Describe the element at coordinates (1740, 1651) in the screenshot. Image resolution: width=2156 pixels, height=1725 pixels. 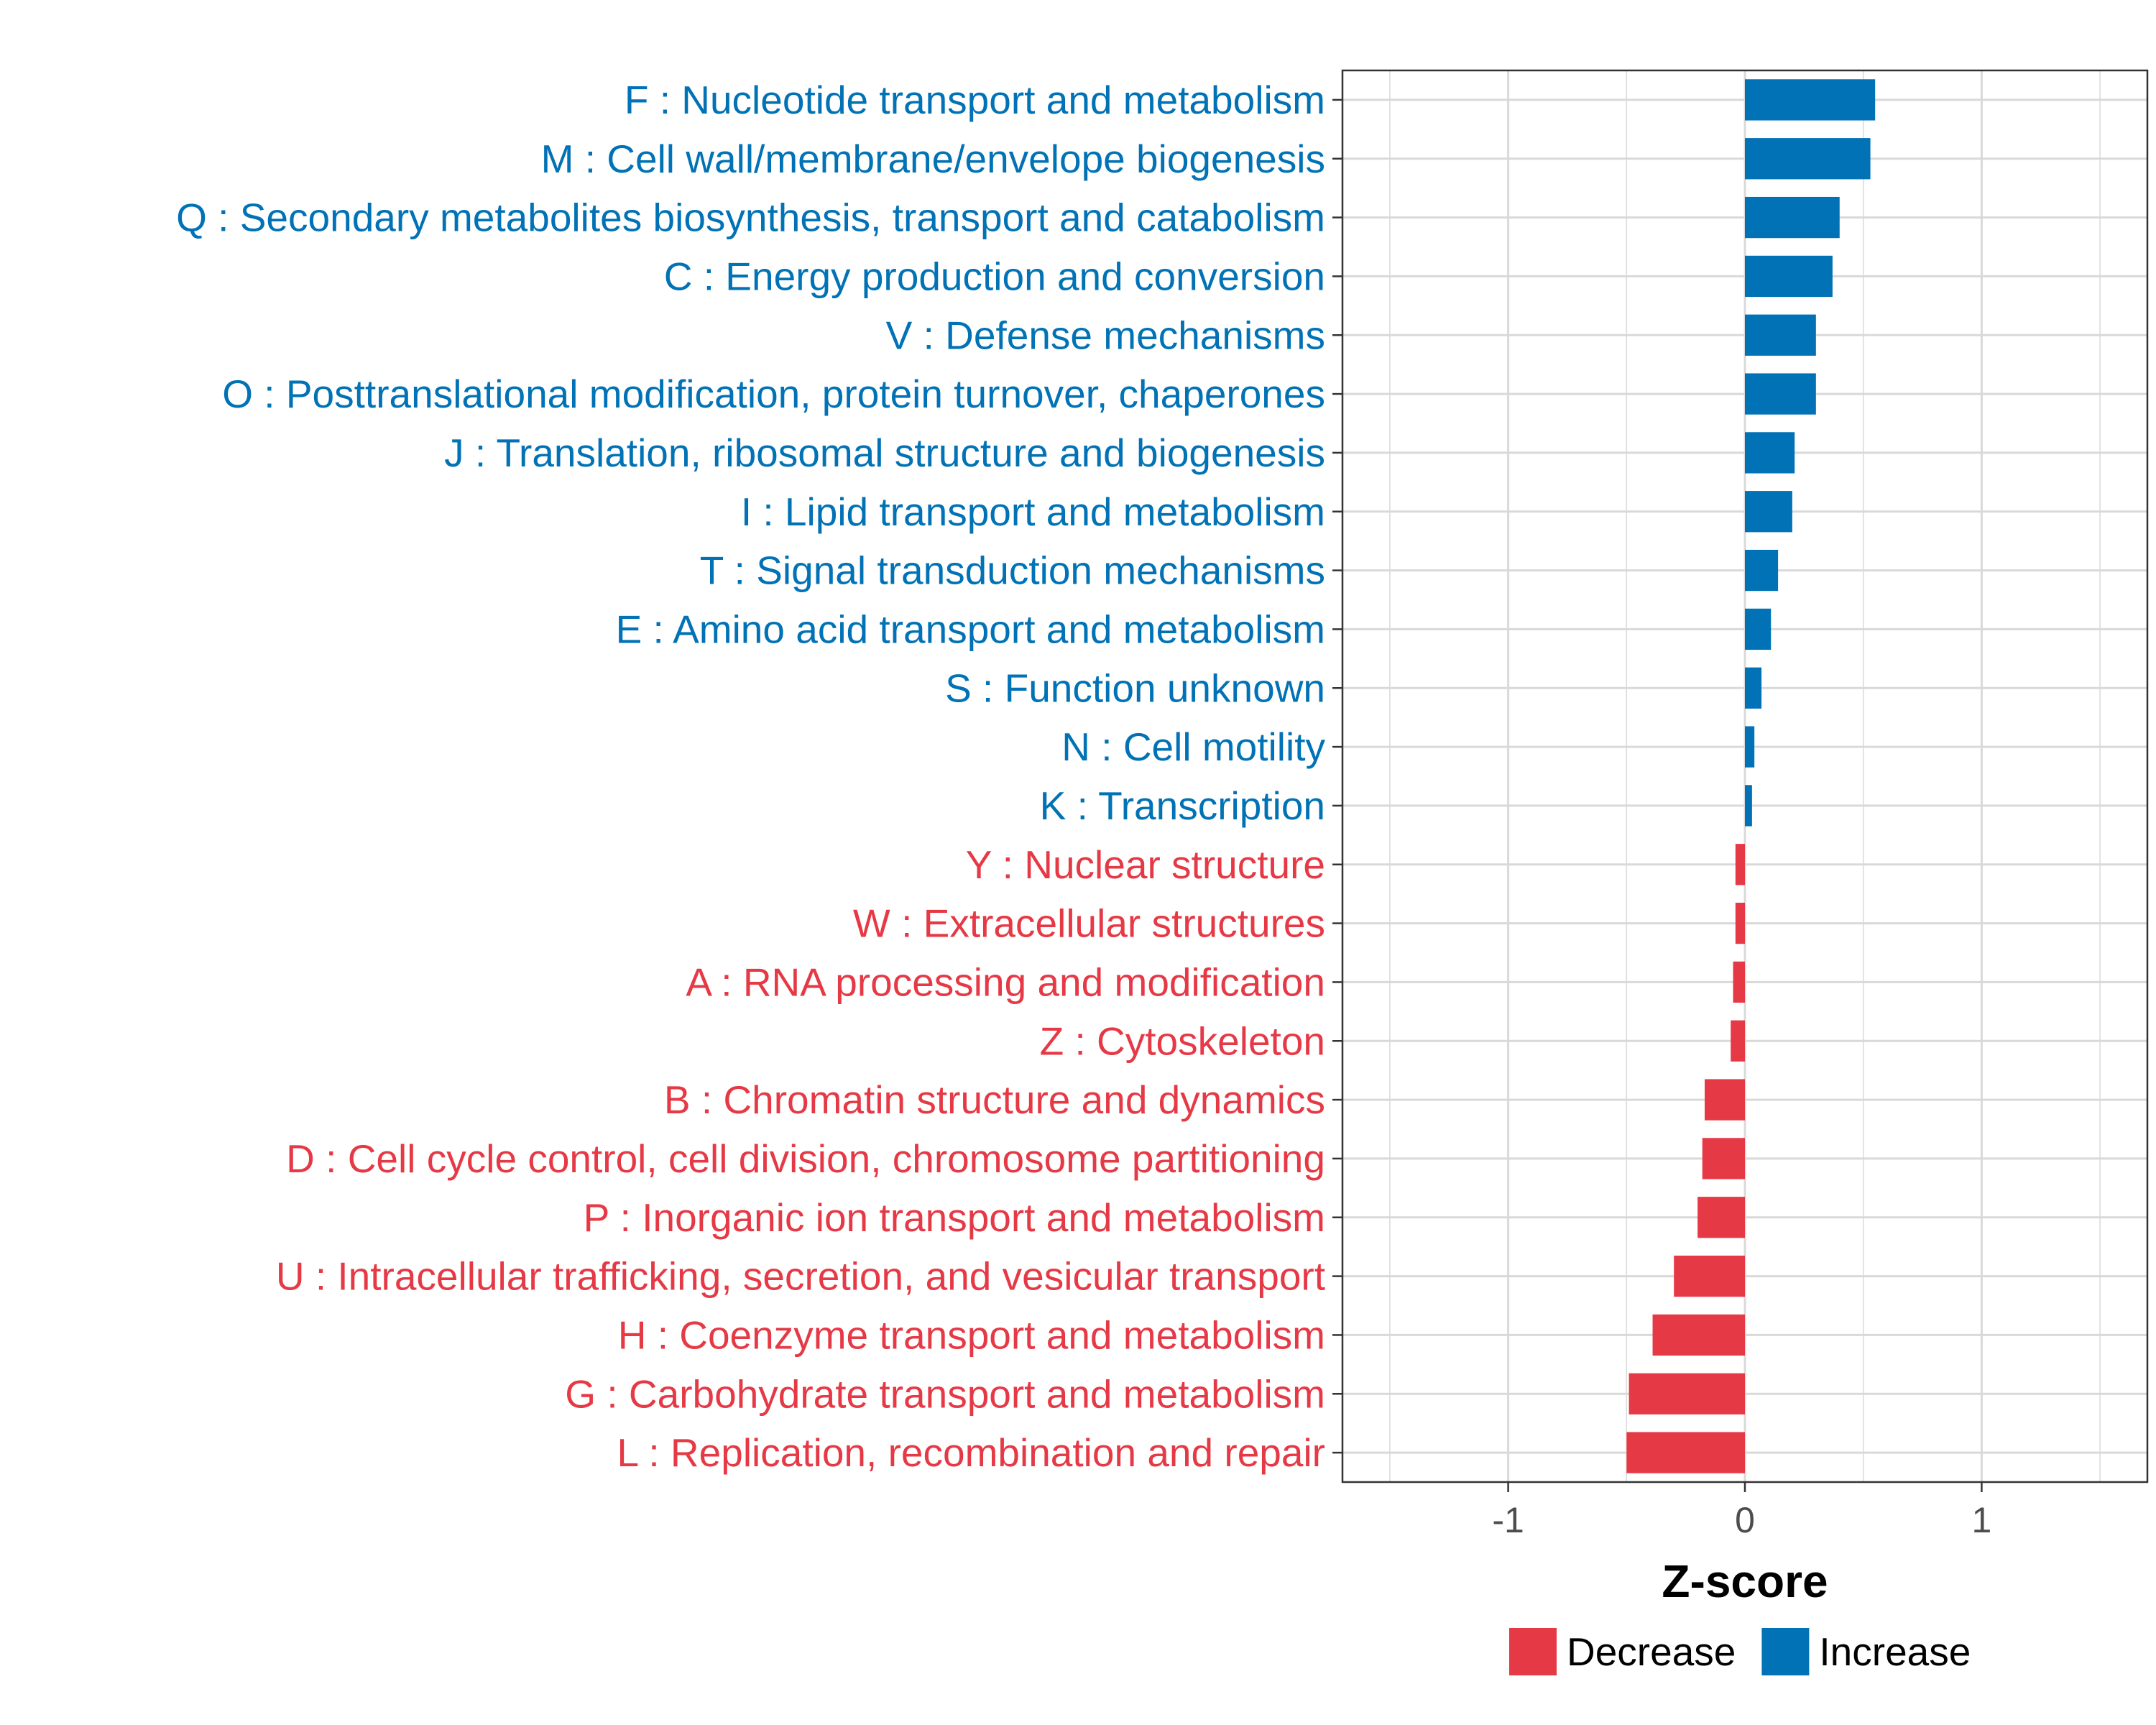
I see `legend: Decrease Increase` at that location.